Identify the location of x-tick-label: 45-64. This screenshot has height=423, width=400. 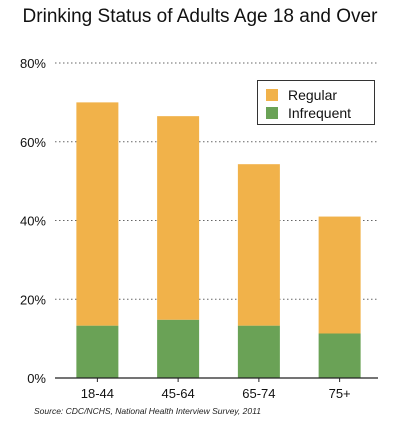
(178, 393).